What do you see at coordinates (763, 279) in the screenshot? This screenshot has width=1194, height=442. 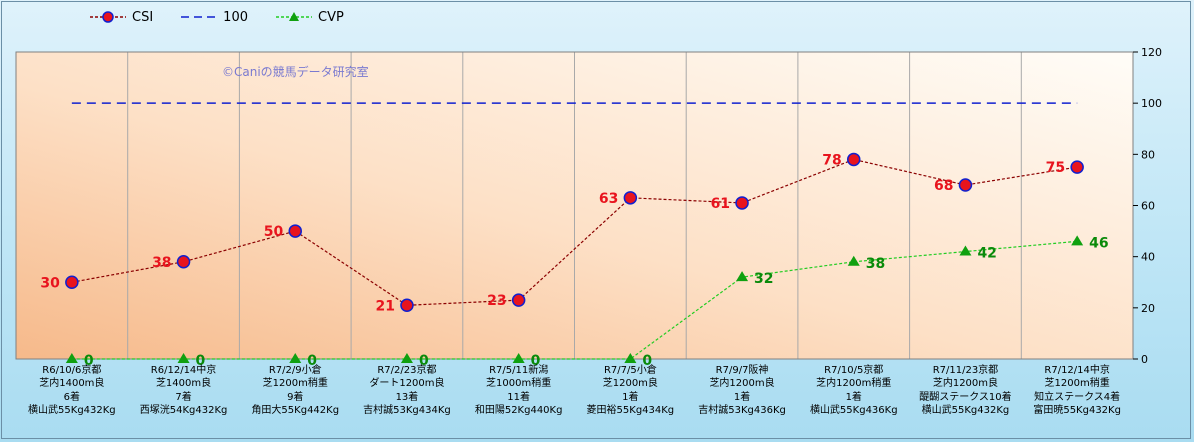 I see `cvp-data-label: 32` at bounding box center [763, 279].